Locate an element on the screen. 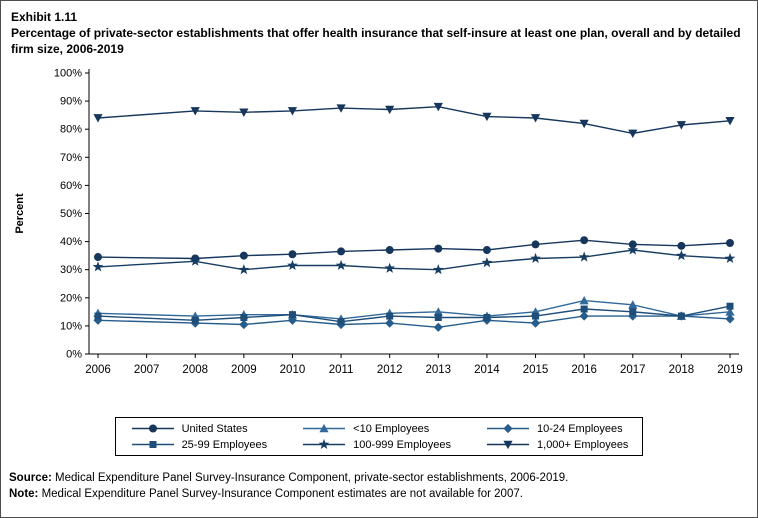  svg-text: 2012 is located at coordinates (390, 370).